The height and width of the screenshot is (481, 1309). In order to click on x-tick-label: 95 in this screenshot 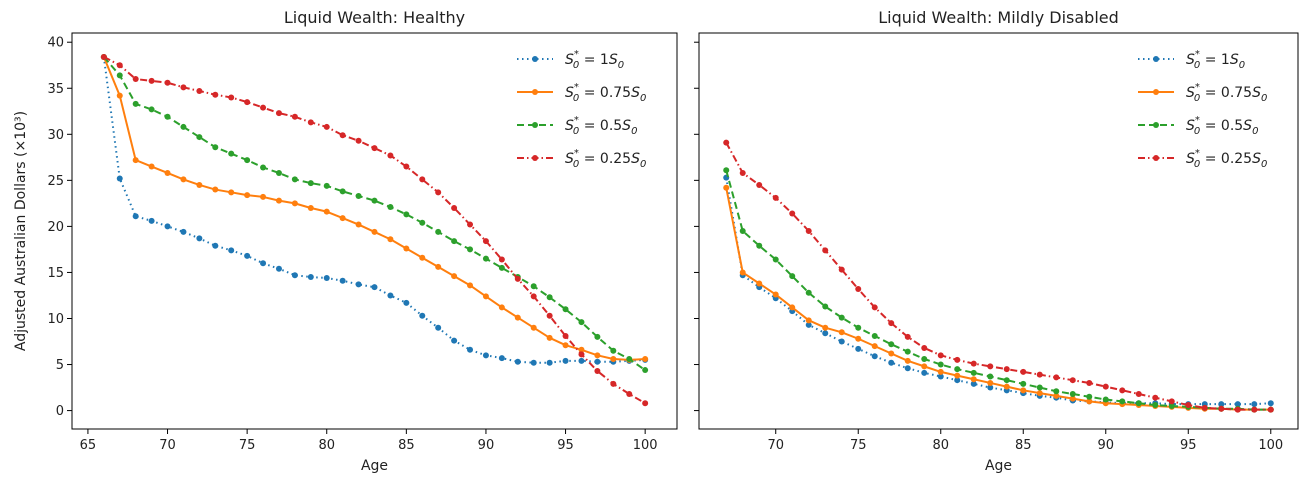, I will do `click(565, 445)`.